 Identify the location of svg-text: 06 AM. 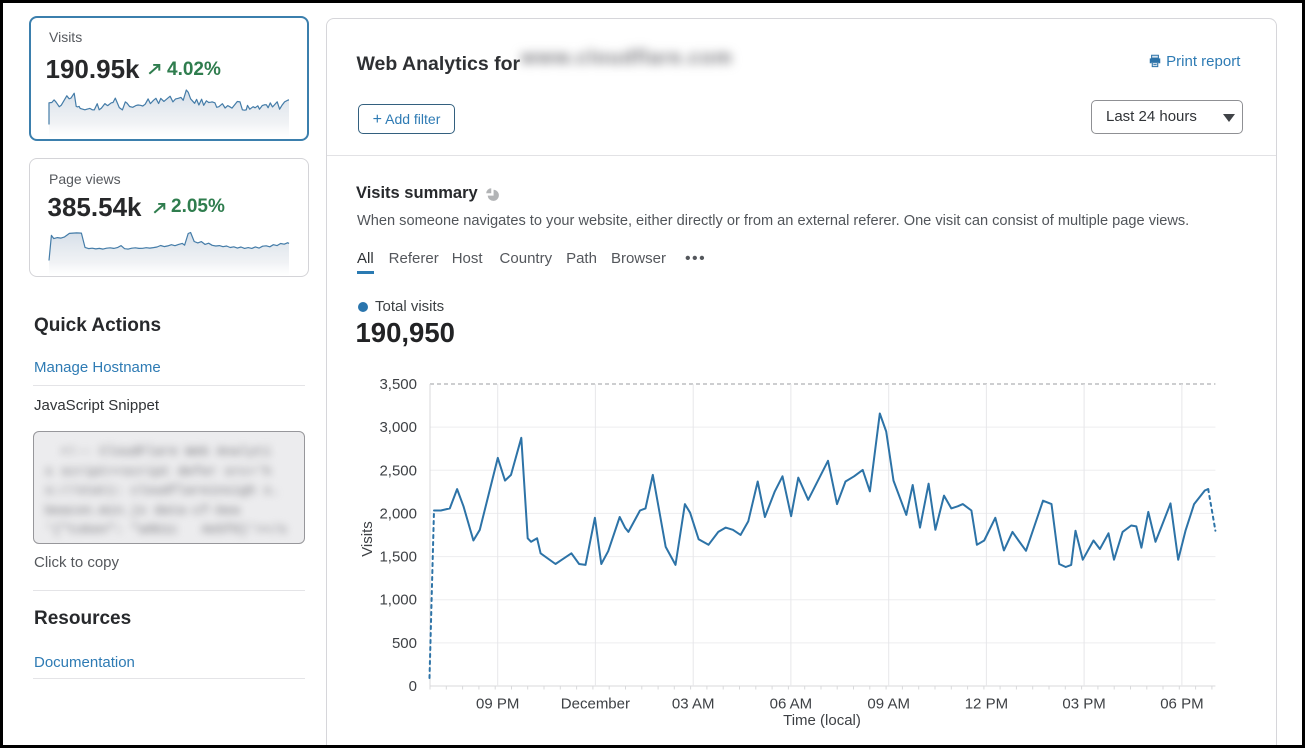
(791, 704).